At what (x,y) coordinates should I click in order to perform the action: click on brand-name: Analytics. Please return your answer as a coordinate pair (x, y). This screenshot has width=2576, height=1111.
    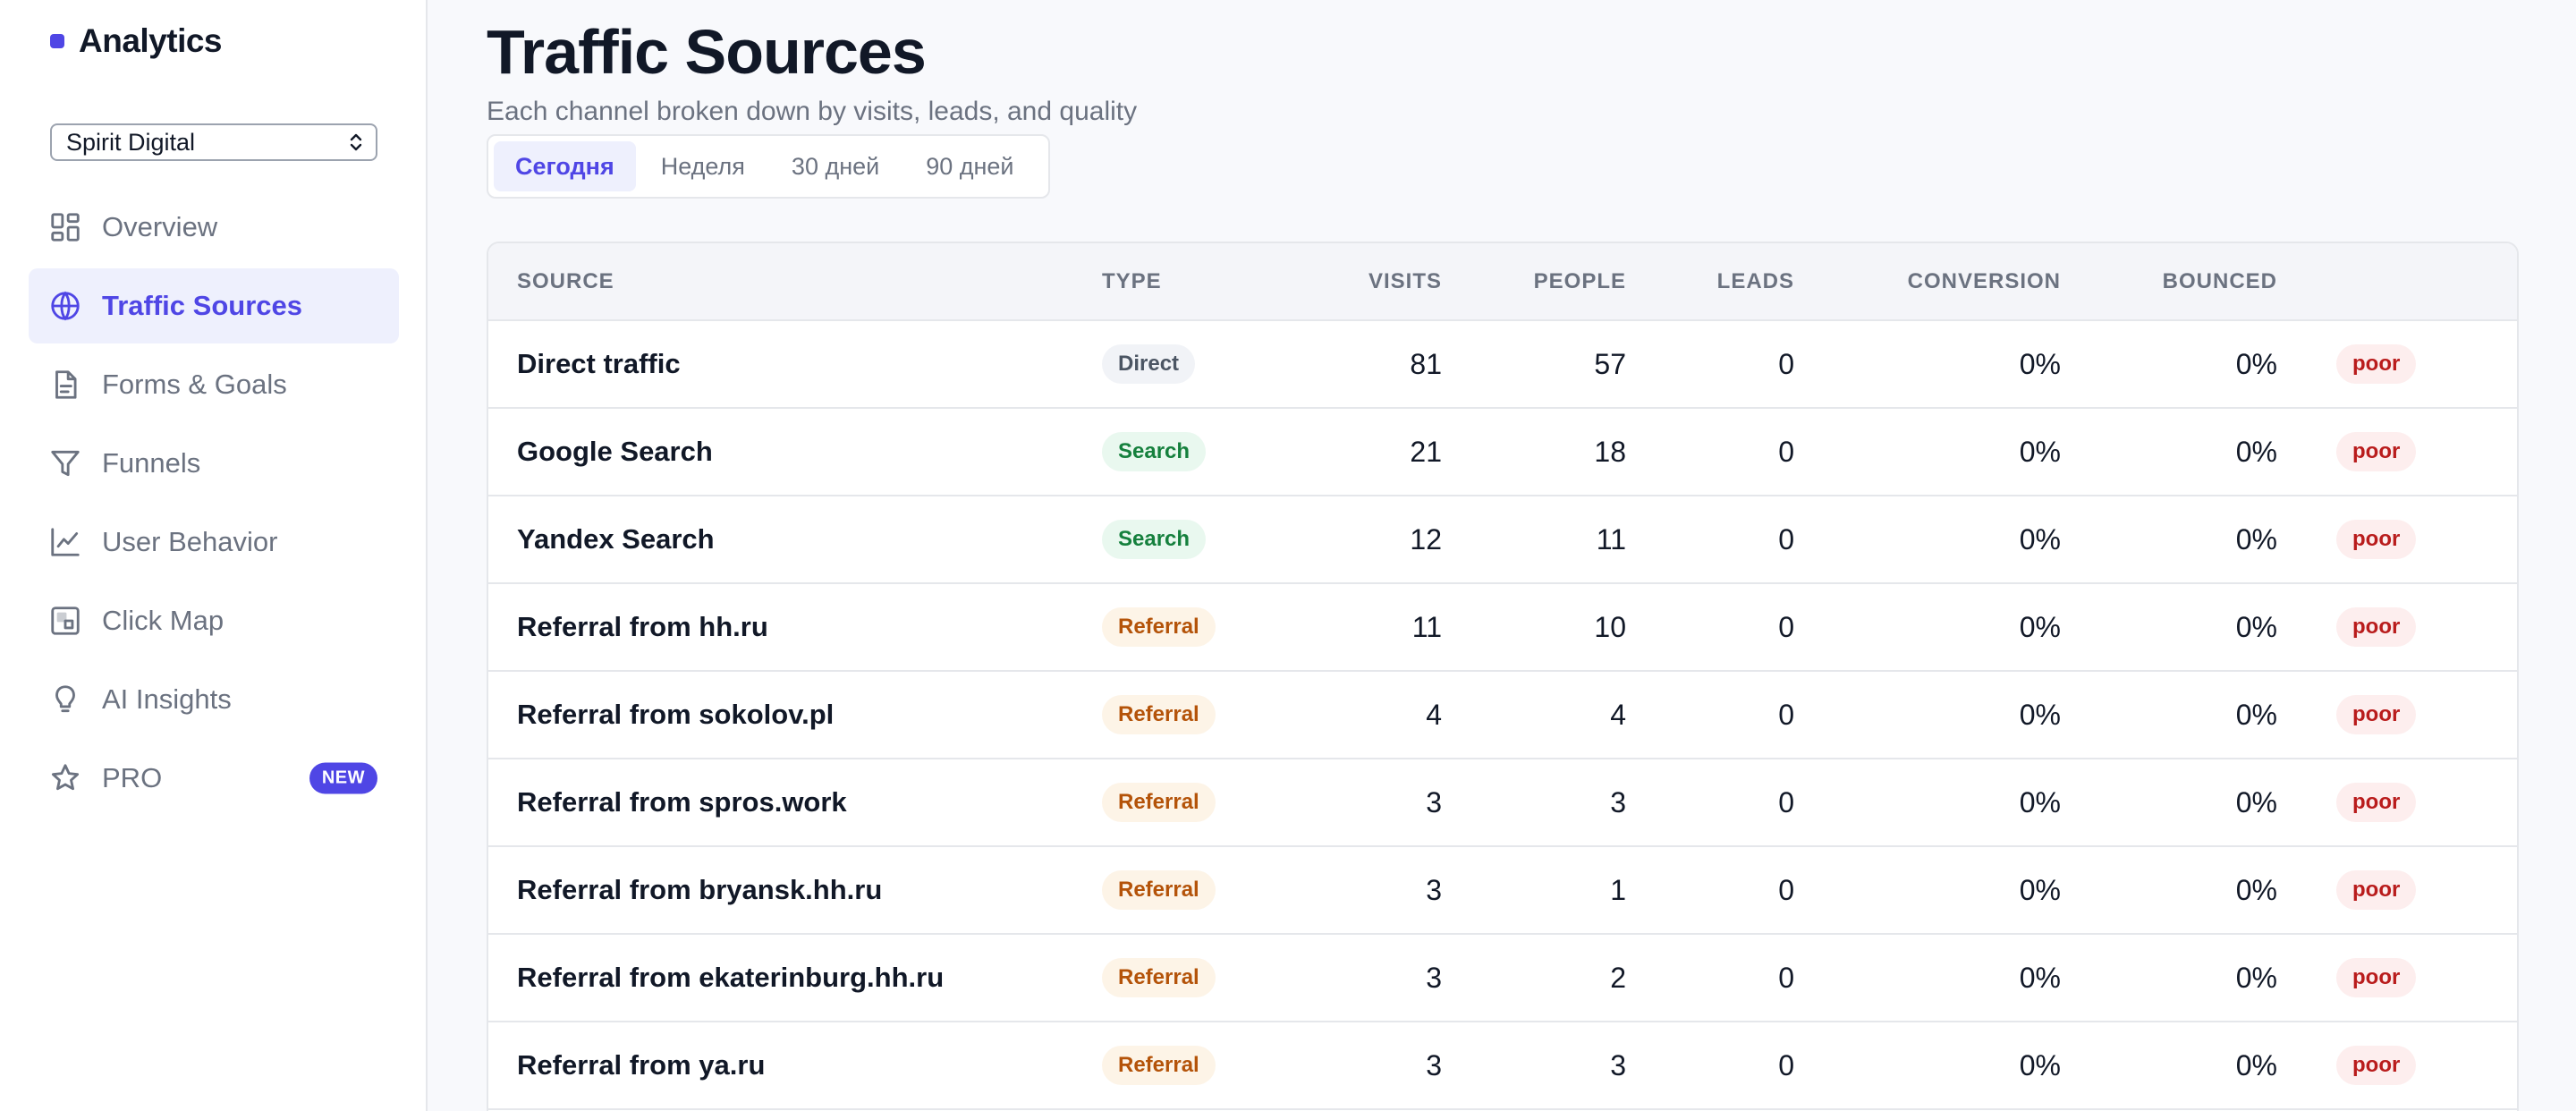
    Looking at the image, I should click on (151, 40).